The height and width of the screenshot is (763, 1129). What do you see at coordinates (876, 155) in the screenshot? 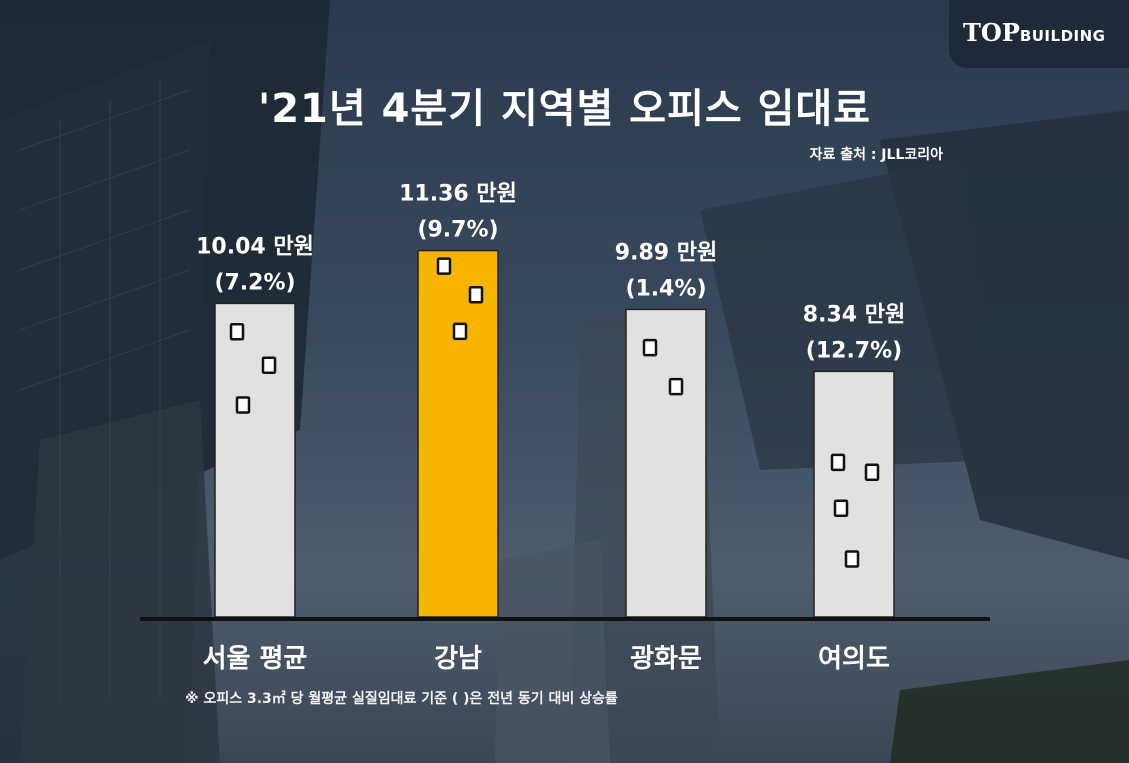
I see `source-note: 자료 출처 : JLL코리아` at bounding box center [876, 155].